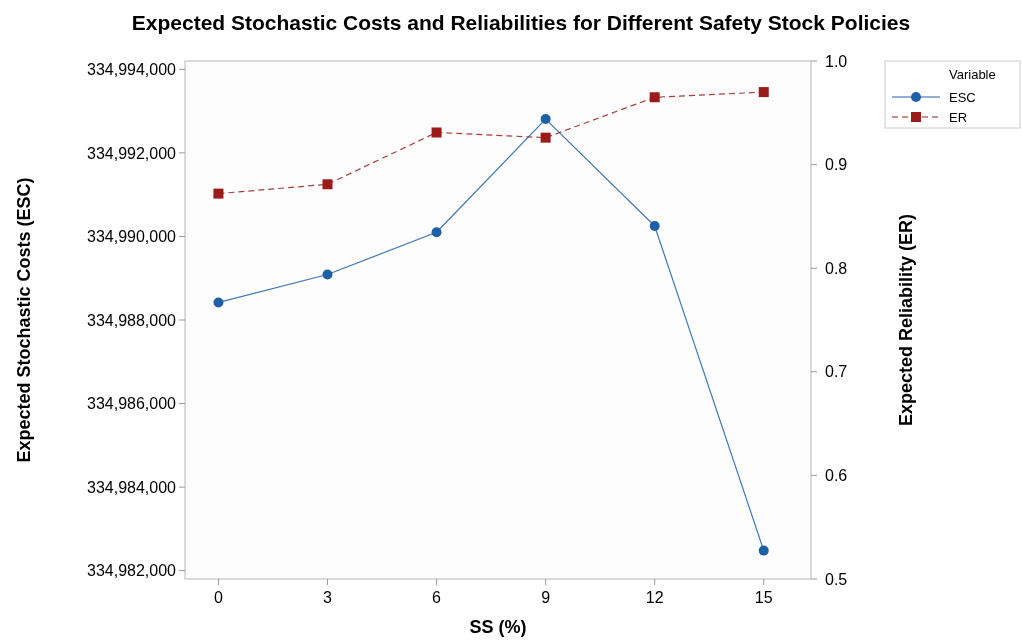 The image size is (1022, 641). Describe the element at coordinates (836, 61) in the screenshot. I see `y2-tick-label: 1.0` at that location.